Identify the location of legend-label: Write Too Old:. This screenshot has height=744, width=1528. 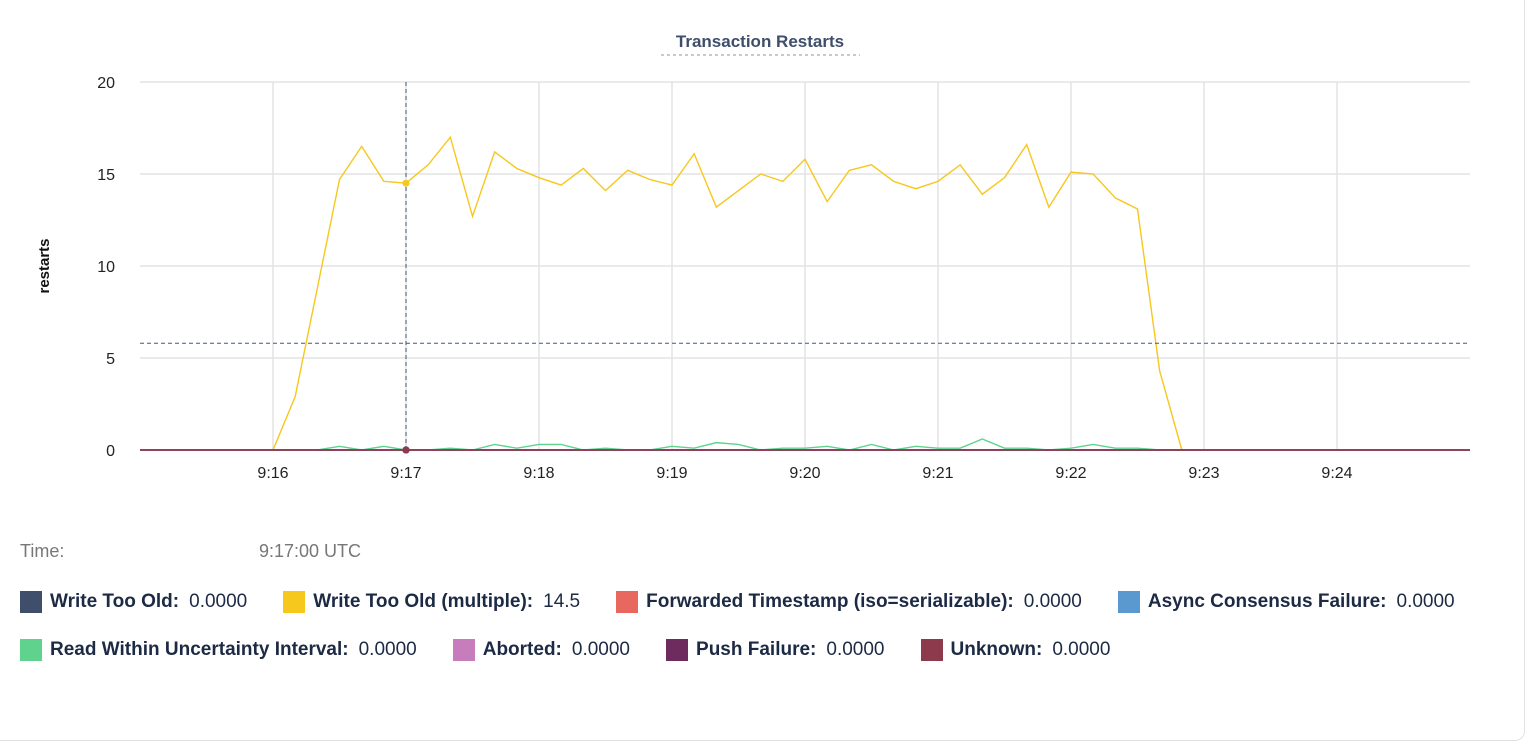
(115, 601).